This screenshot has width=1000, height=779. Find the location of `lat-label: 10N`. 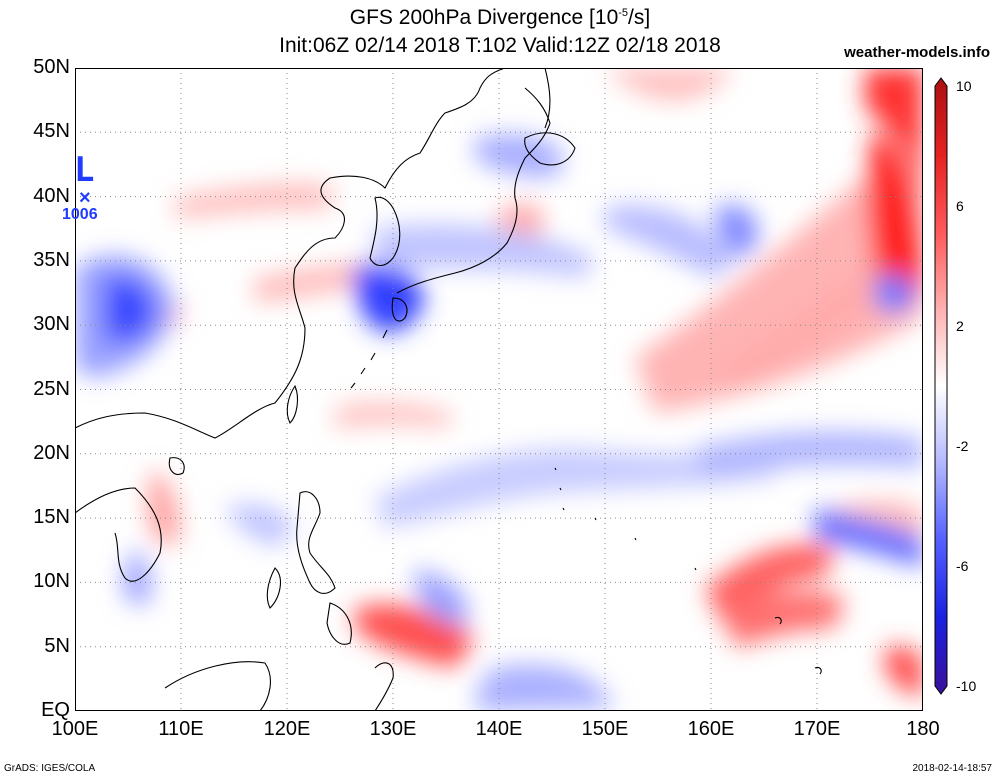

lat-label: 10N is located at coordinates (51, 581).